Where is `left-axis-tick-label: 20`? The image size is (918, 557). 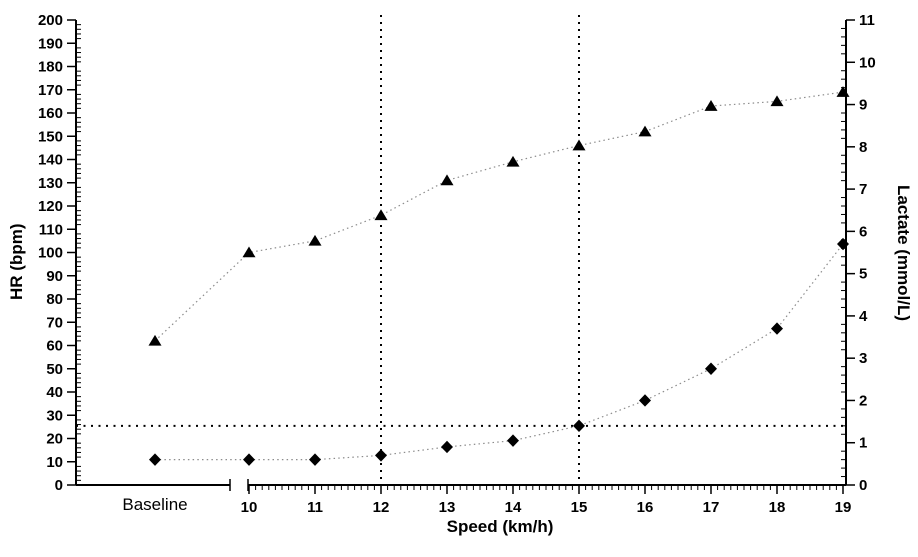 left-axis-tick-label: 20 is located at coordinates (54, 439).